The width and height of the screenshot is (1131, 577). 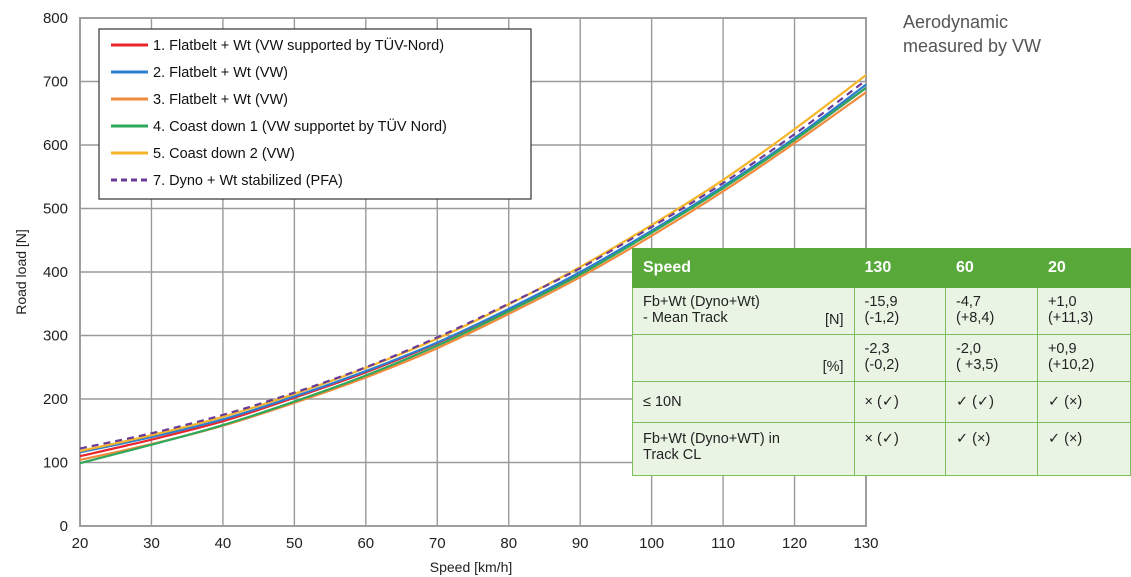 I want to click on y-tick-label: 400, so click(x=55, y=272).